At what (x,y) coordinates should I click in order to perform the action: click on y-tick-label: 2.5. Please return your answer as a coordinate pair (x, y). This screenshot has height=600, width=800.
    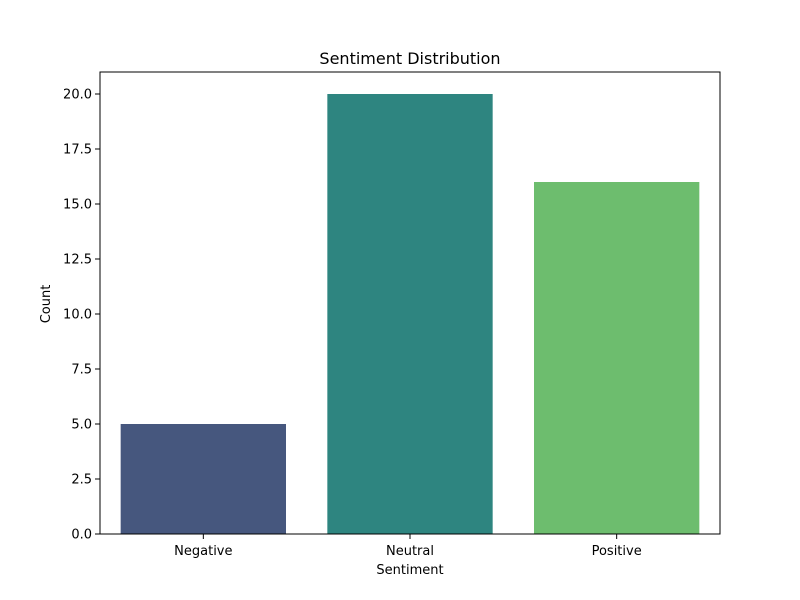
    Looking at the image, I should click on (81, 480).